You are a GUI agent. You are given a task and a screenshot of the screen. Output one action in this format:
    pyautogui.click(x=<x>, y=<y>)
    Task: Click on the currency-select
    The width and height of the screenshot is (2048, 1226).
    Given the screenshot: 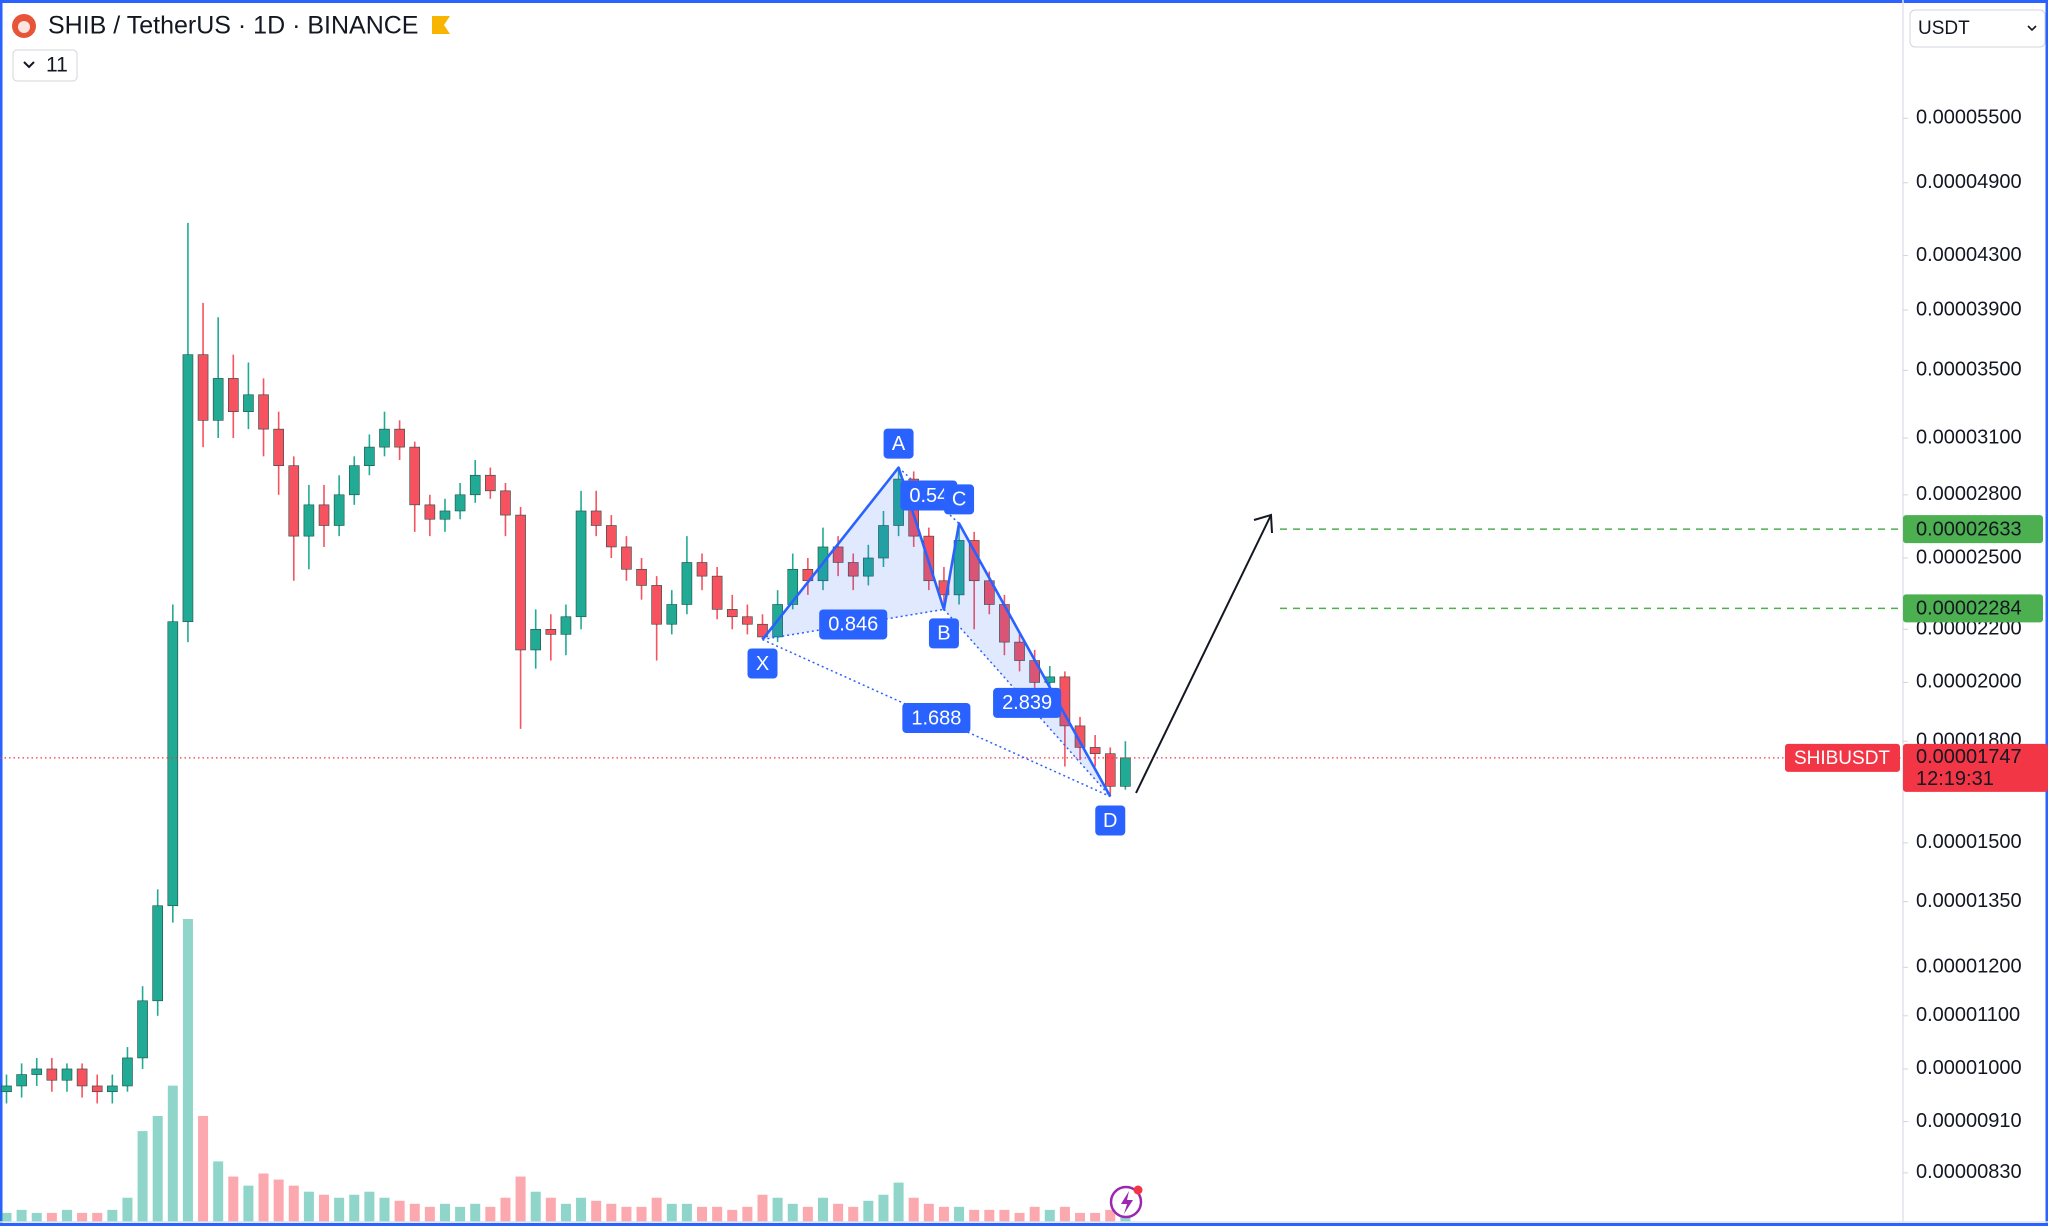 What is the action you would take?
    pyautogui.click(x=1977, y=28)
    